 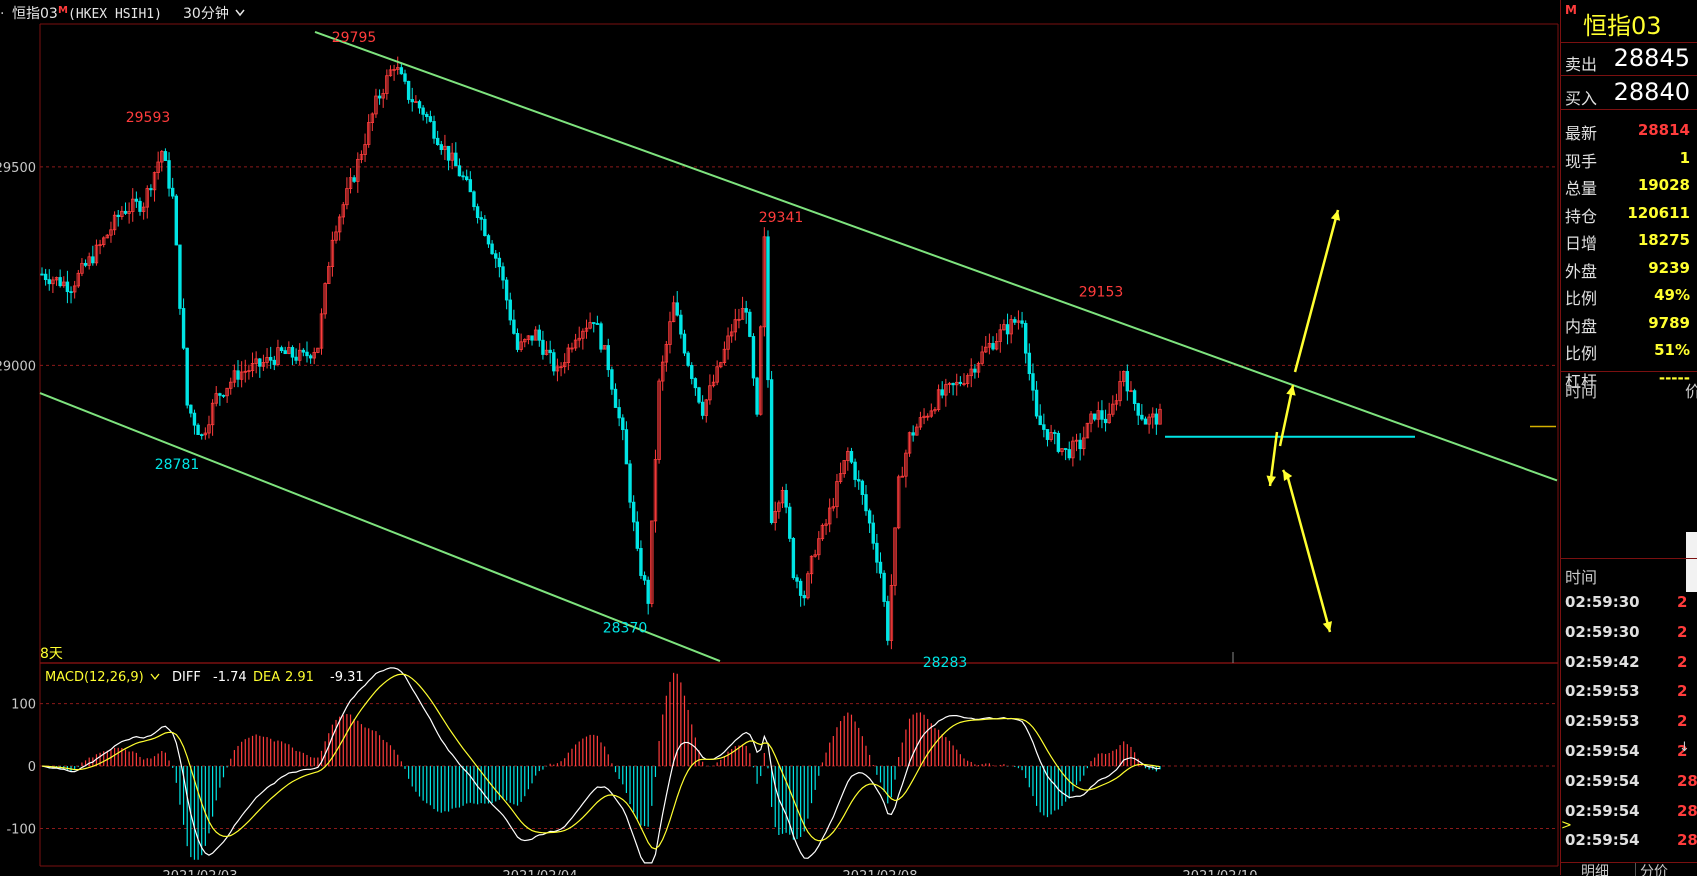 I want to click on macd-value: -9.31, so click(x=347, y=677).